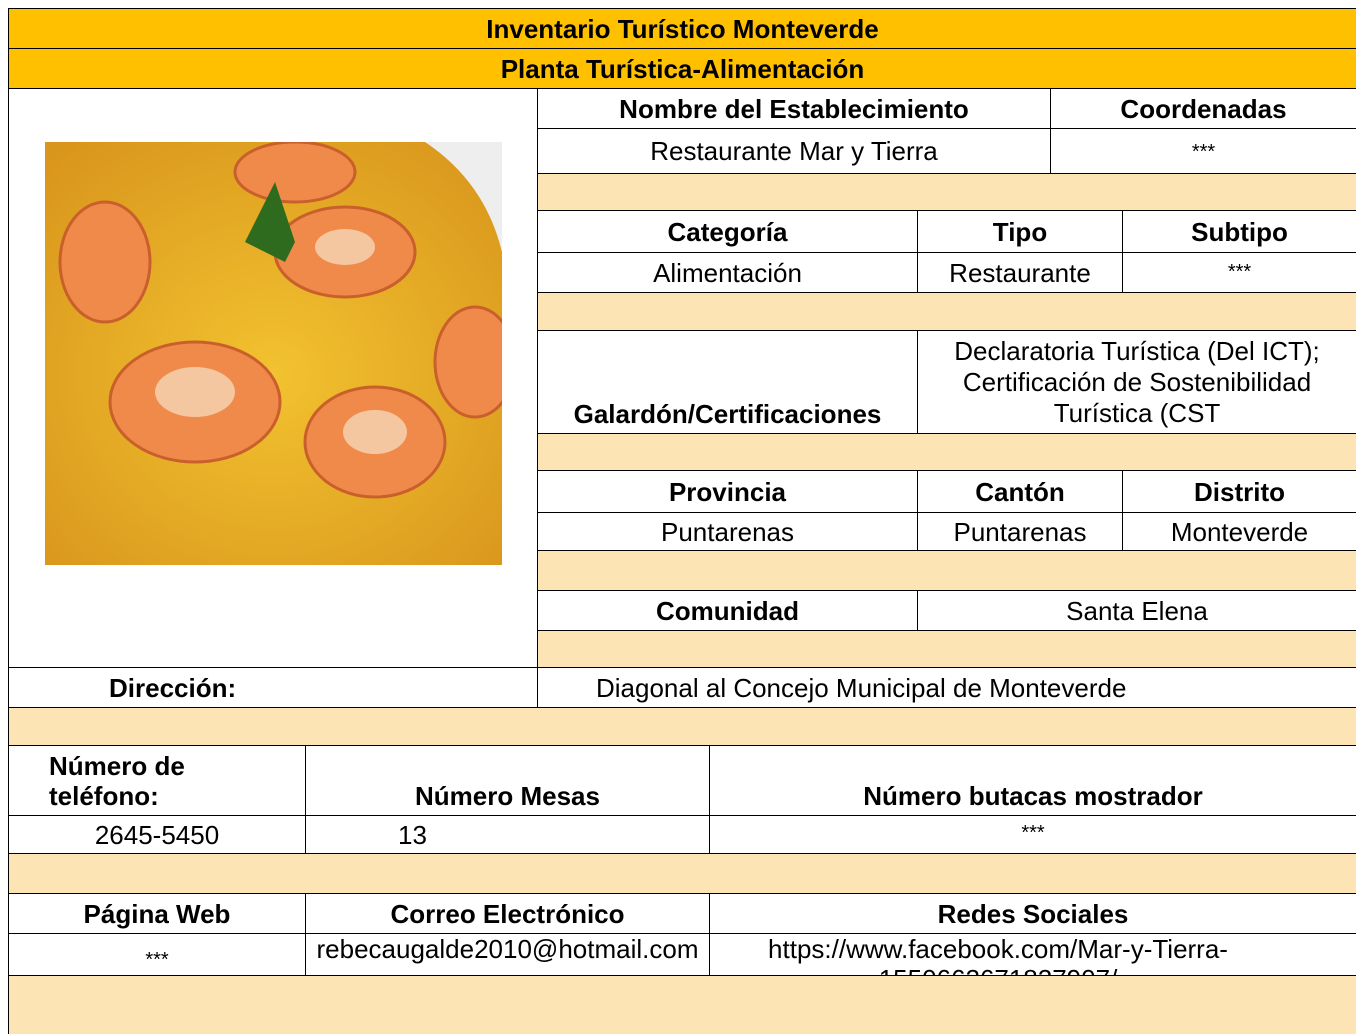 The image size is (1356, 1034). I want to click on header-cell: Distrito, so click(1239, 491).